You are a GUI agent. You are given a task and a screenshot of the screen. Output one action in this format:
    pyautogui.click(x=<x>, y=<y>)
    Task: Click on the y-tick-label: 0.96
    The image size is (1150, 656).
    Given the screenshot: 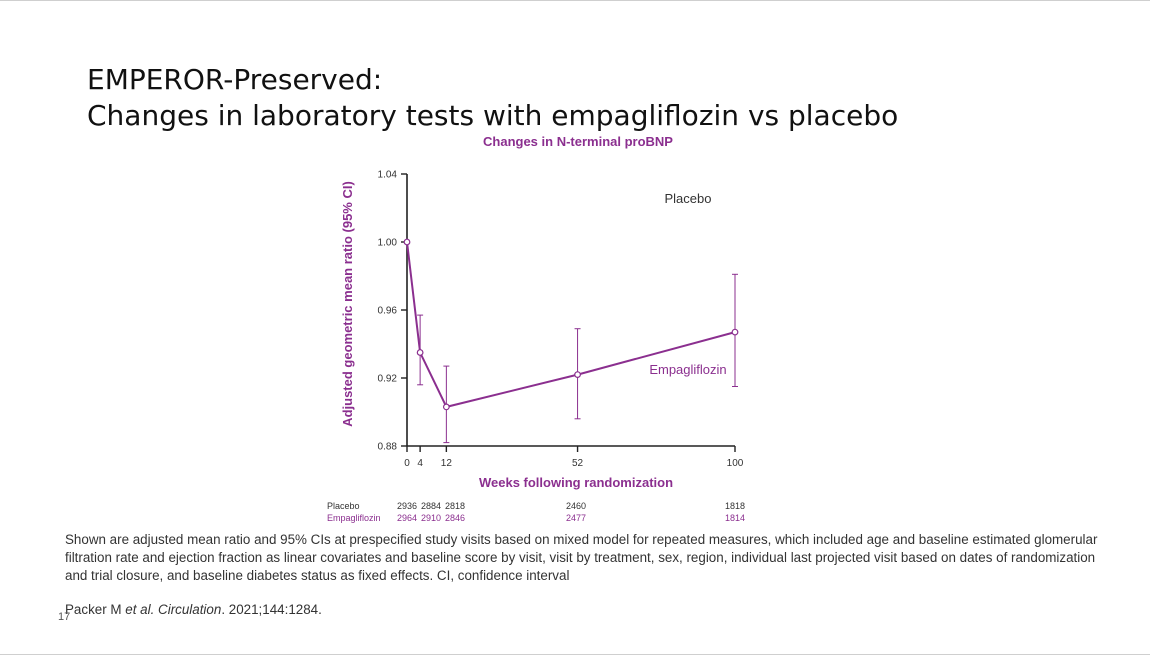 What is the action you would take?
    pyautogui.click(x=388, y=311)
    